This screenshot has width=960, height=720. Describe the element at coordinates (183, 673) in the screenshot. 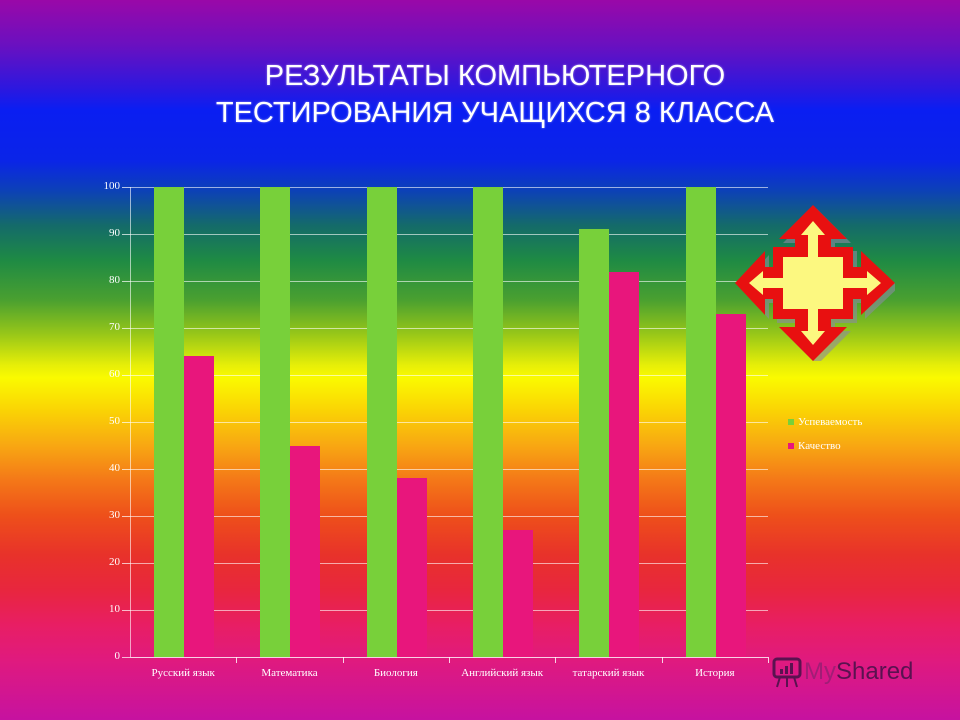

I see `x-tick-label: Русский язык` at that location.